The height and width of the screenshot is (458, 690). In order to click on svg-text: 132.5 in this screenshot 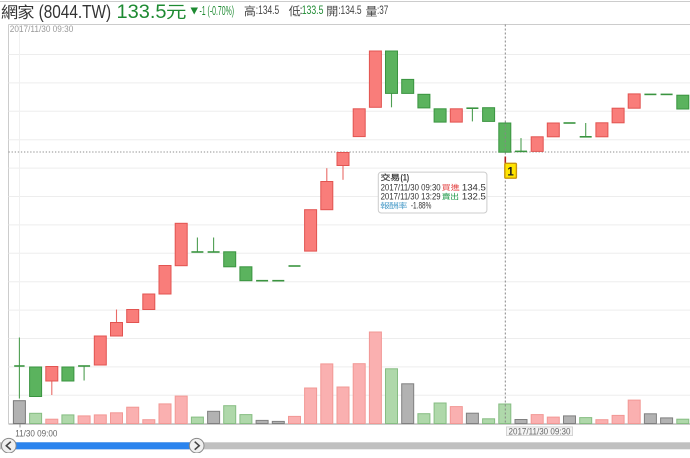, I will do `click(474, 196)`.